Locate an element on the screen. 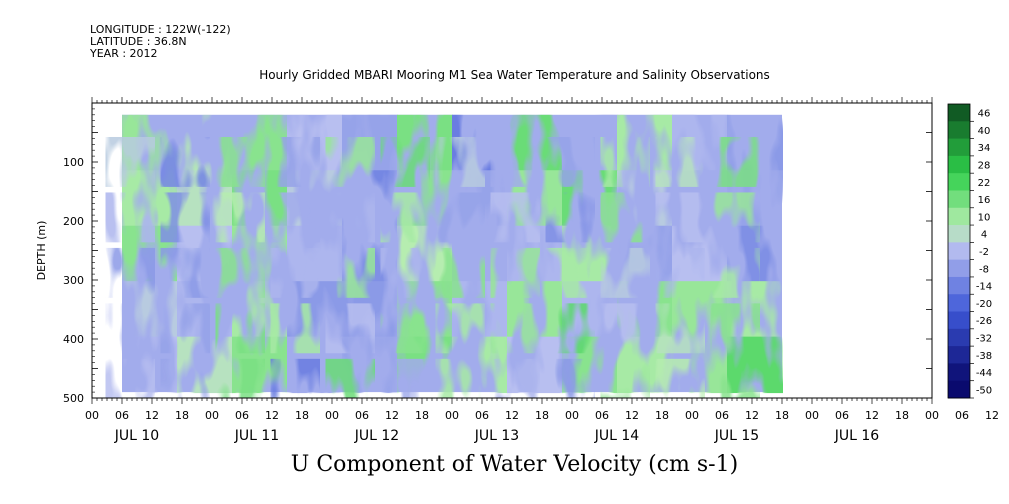 This screenshot has height=504, width=1009. x-day-label: JUL 14 is located at coordinates (617, 436).